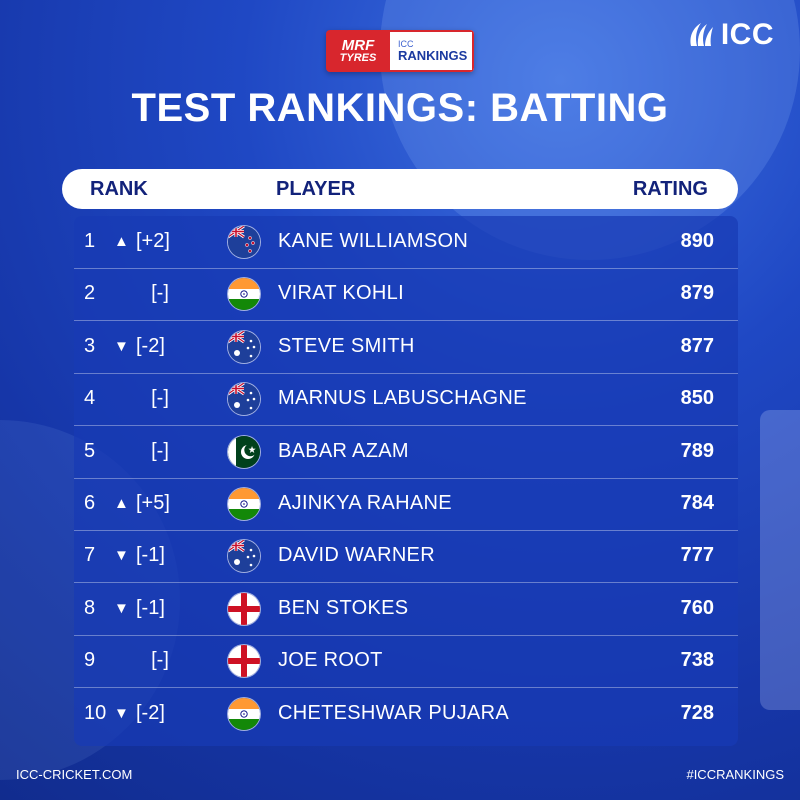 Image resolution: width=800 pixels, height=800 pixels. I want to click on table-row: 4 [-] MARNUS LABUSCHAGNE 850, so click(406, 400).